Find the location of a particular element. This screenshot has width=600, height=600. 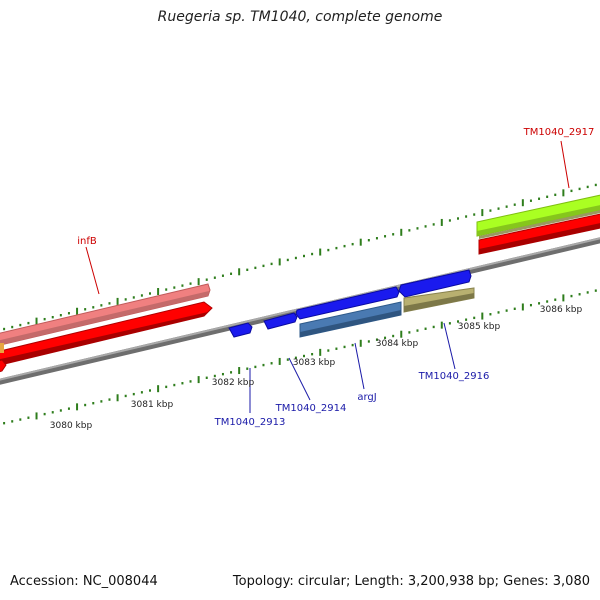

gene-label-tm1040-2913: TM1040_2913 is located at coordinates (250, 422).